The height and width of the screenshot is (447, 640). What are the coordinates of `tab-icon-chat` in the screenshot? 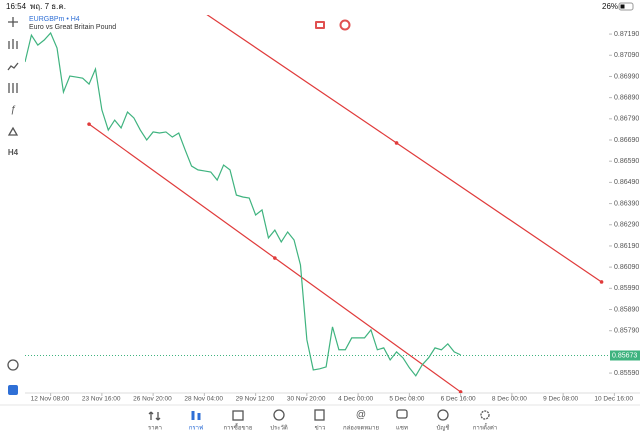 It's located at (402, 414).